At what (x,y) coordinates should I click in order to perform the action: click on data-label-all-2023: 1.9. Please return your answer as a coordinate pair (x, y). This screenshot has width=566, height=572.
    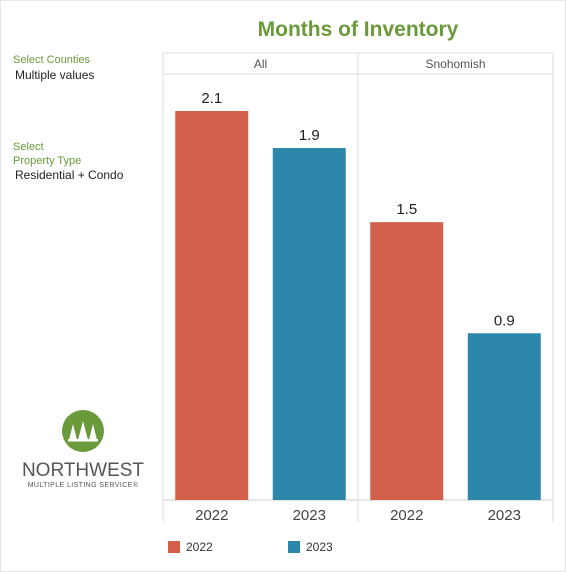
    Looking at the image, I should click on (309, 135).